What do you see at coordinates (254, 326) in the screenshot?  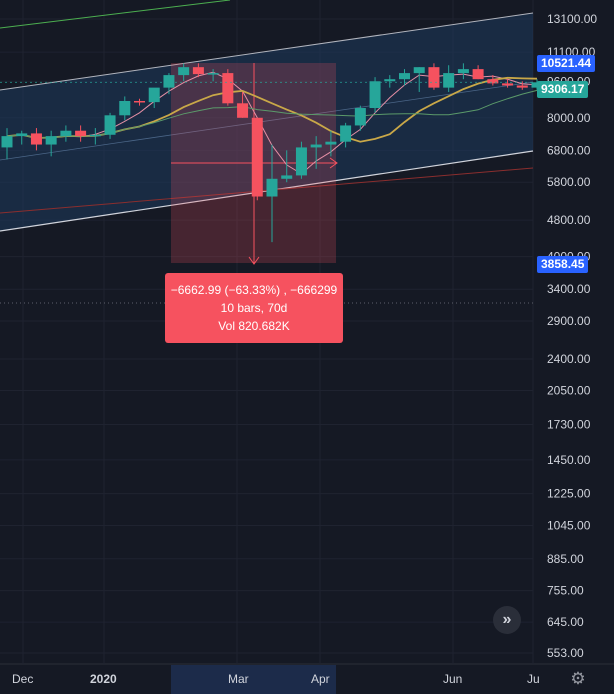 I see `measure-volume-text: Vol 820.682K` at bounding box center [254, 326].